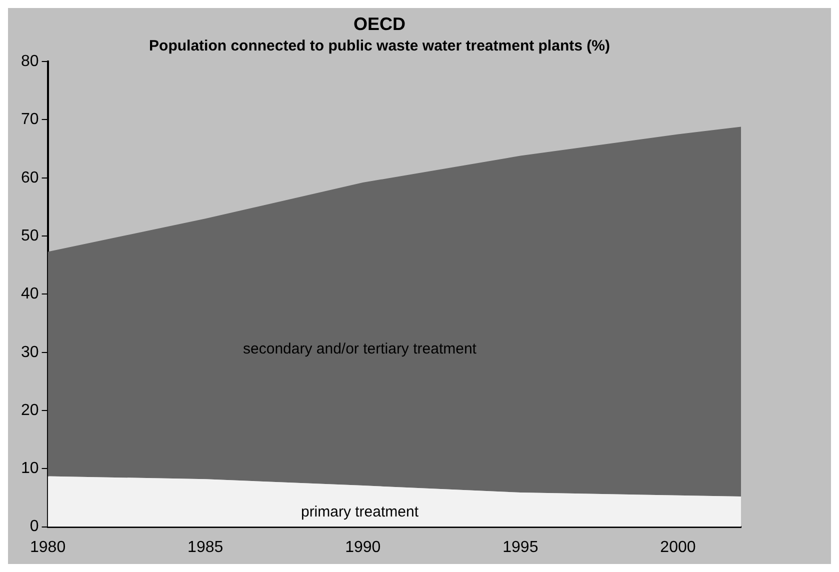 Image resolution: width=839 pixels, height=572 pixels. Describe the element at coordinates (360, 511) in the screenshot. I see `series-label: primary treatment` at that location.